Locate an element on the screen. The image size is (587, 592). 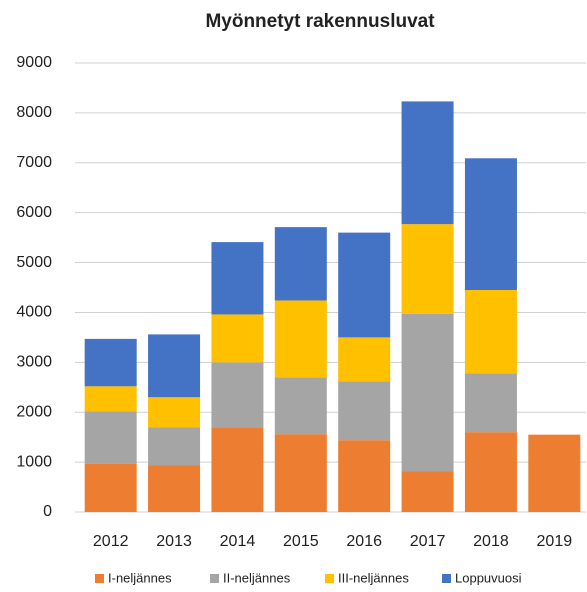
x-tick-label: 2015 is located at coordinates (301, 541).